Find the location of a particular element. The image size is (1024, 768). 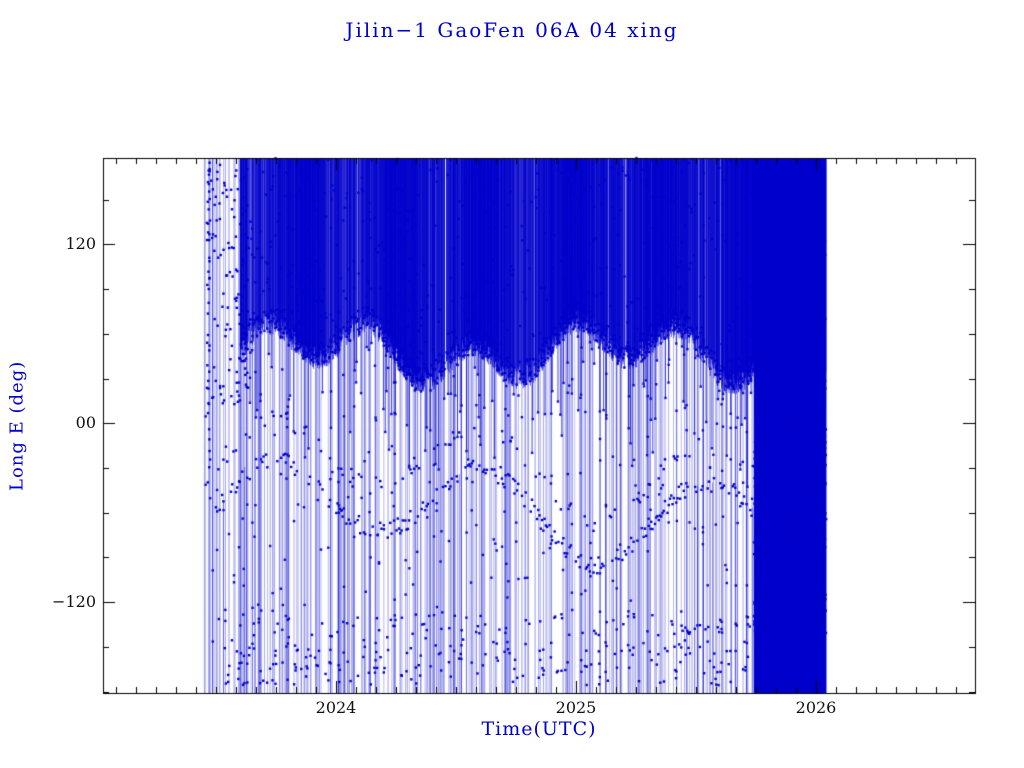

chart-title: Jilin−1 GaoFen 06A 04 xing is located at coordinates (512, 30).